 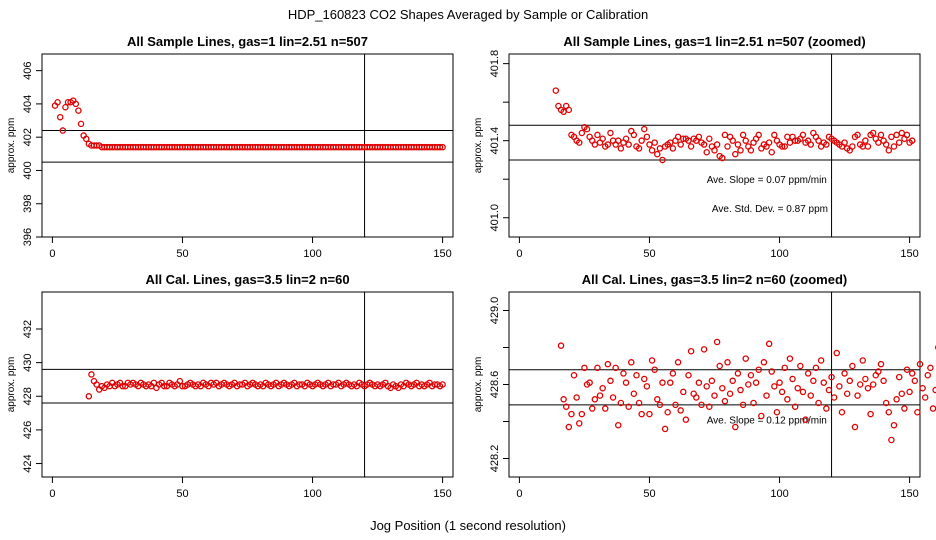 What do you see at coordinates (442, 494) in the screenshot?
I see `x-tick-label: 150` at bounding box center [442, 494].